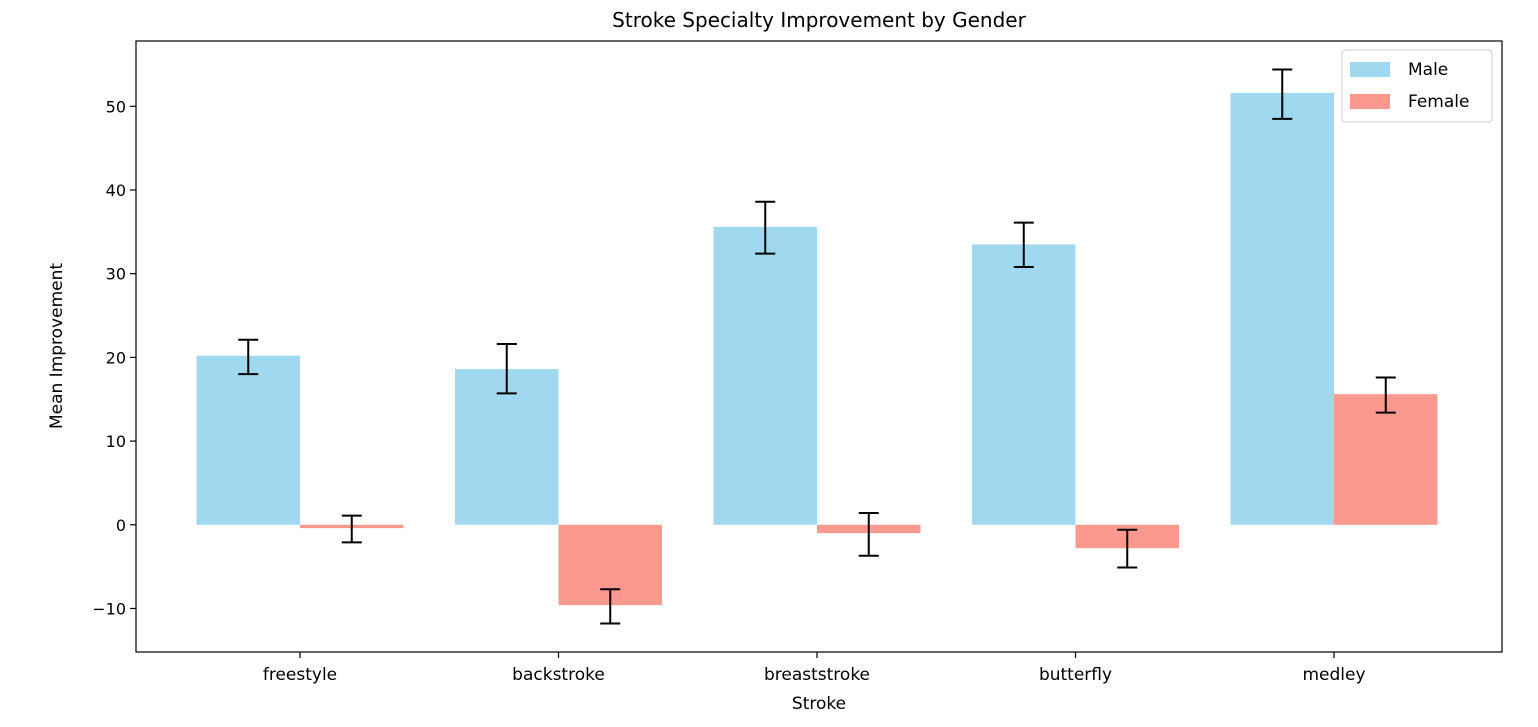  I want to click on y-tick-label: 20, so click(116, 357).